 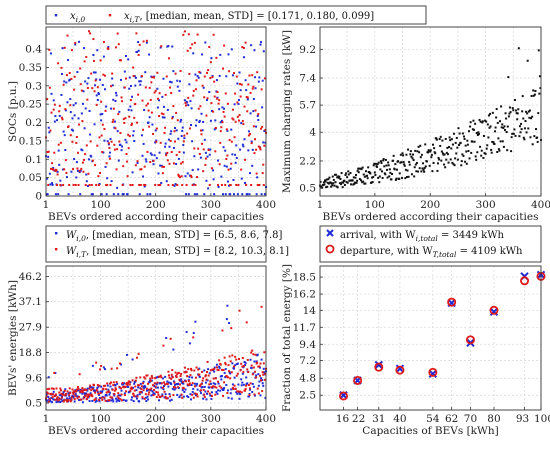 What do you see at coordinates (30, 68) in the screenshot?
I see `y-tick-label: 0.35` at bounding box center [30, 68].